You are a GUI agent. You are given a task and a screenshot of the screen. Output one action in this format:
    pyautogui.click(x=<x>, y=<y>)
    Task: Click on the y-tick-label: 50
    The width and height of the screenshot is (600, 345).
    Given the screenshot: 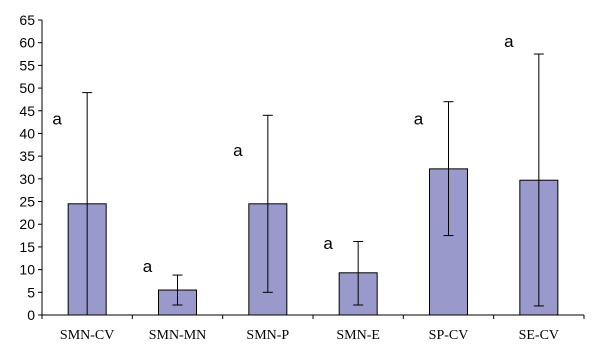 What is the action you would take?
    pyautogui.click(x=27, y=88)
    